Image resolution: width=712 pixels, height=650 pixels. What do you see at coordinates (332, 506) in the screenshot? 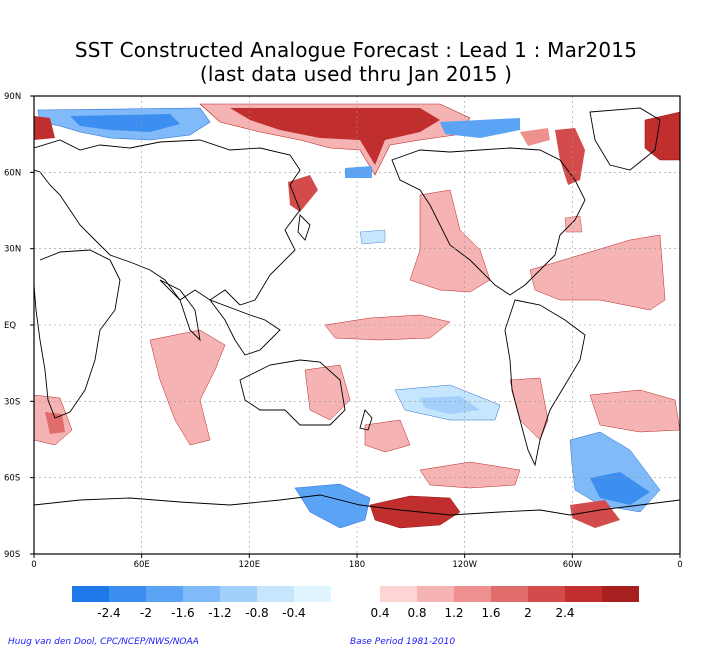
I see `anomaly-cold-antarctic-150e` at bounding box center [332, 506].